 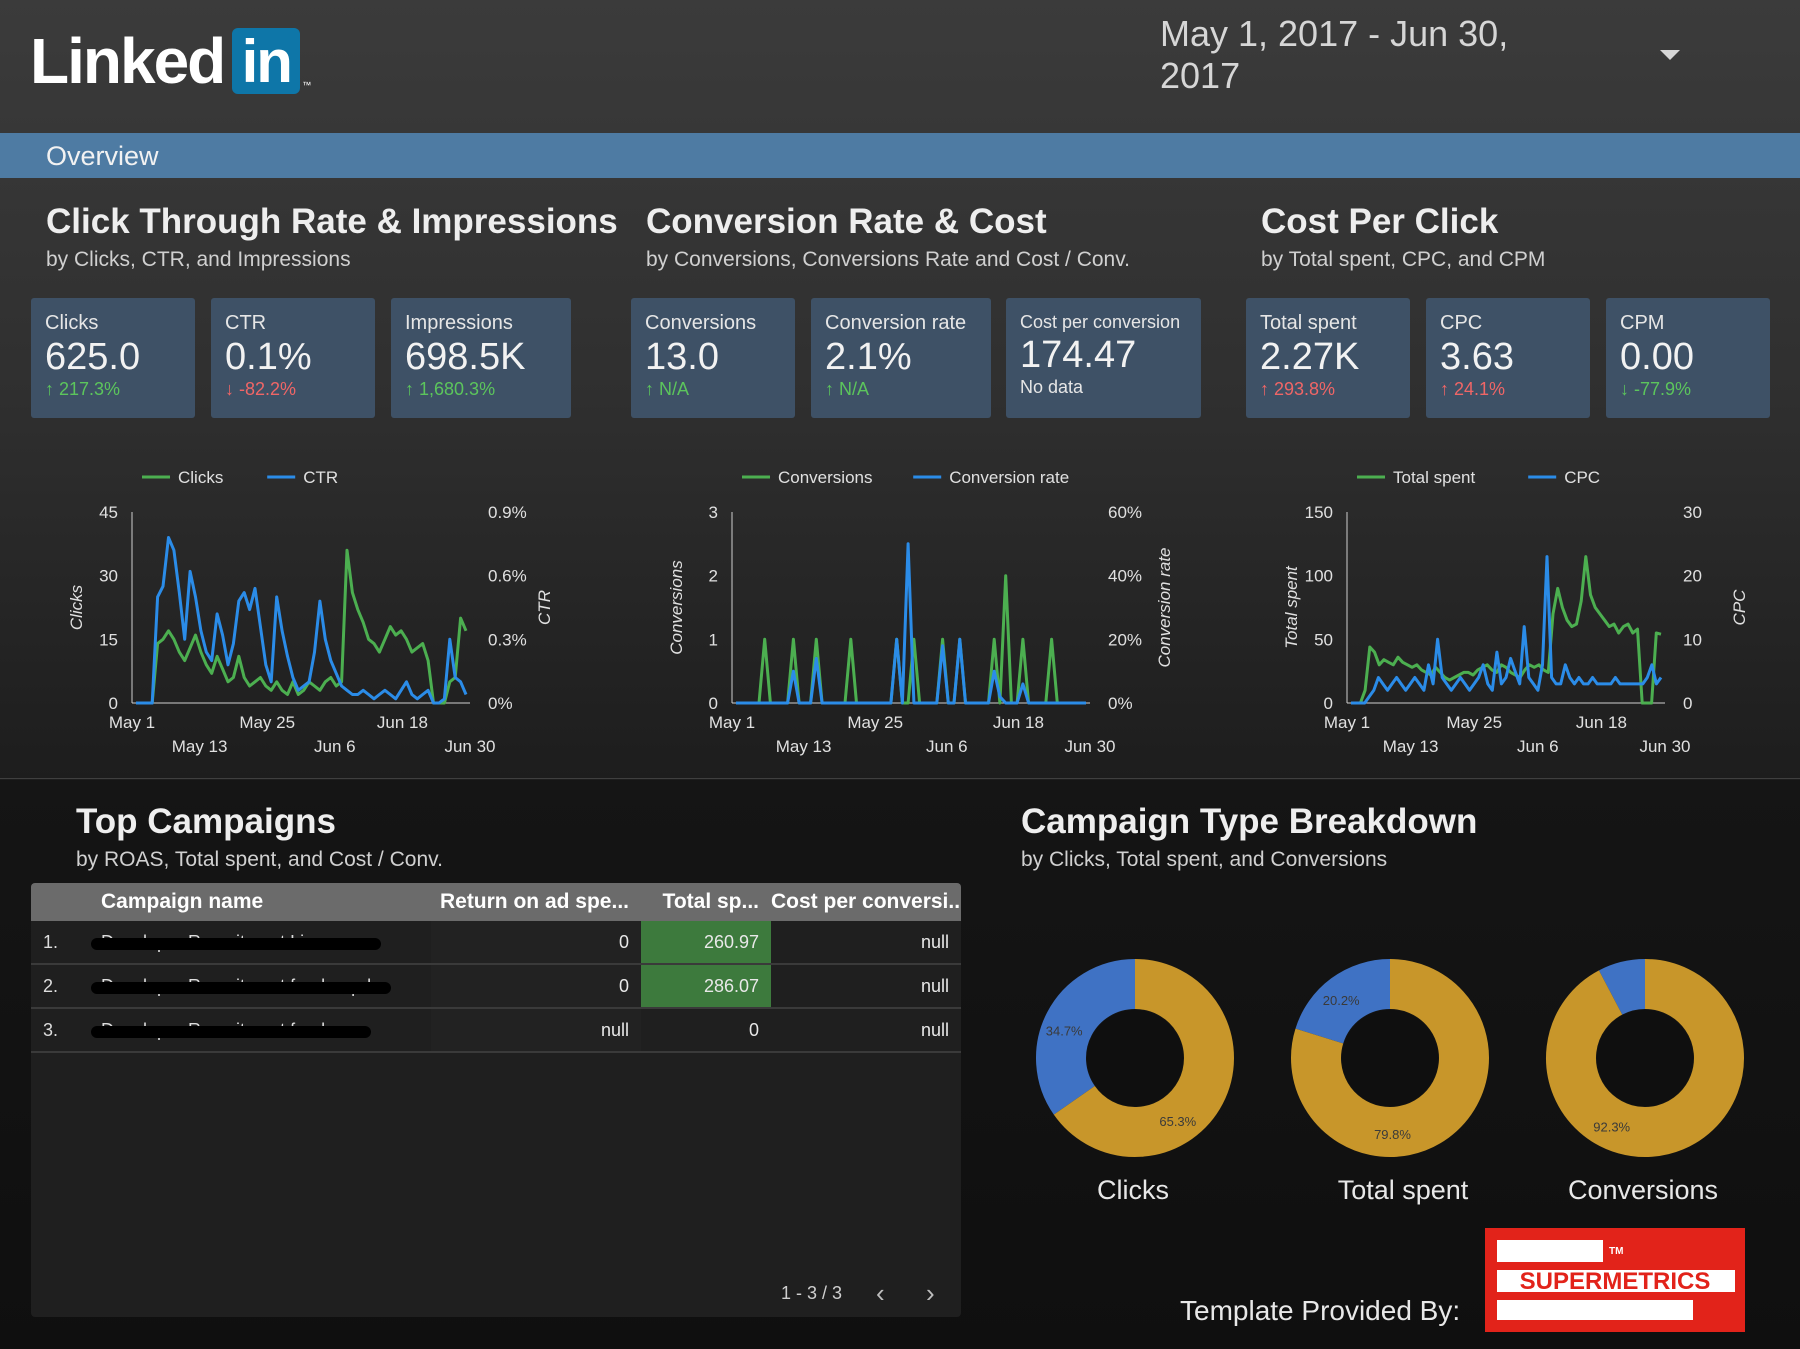 I want to click on legend-entry: CPC, so click(x=1582, y=477).